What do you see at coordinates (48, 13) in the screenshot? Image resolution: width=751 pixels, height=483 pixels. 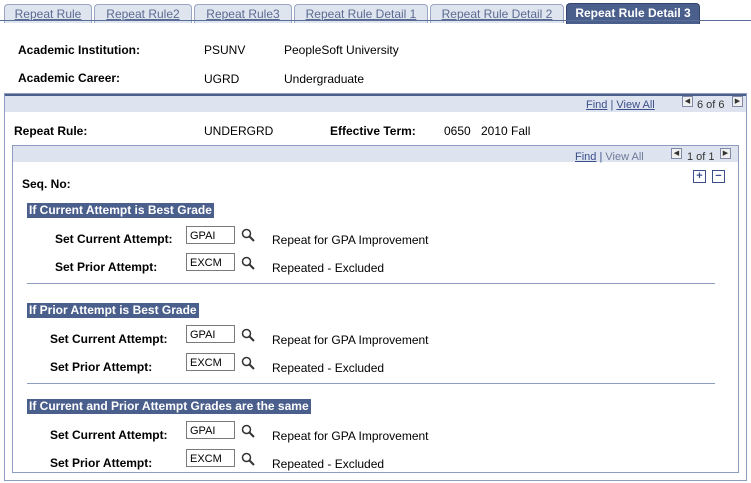 I see `tab-repeat-rule: Repeat Rule` at bounding box center [48, 13].